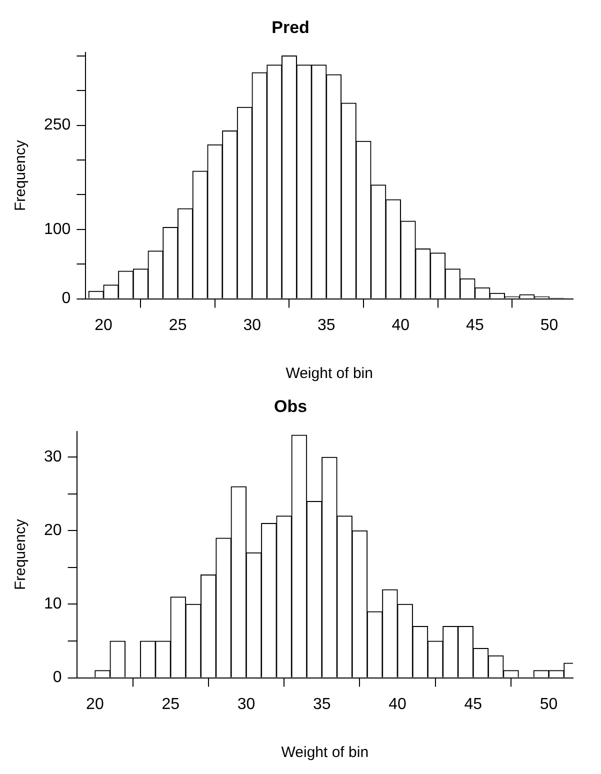 This screenshot has height=774, width=601. What do you see at coordinates (53, 531) in the screenshot?
I see `y-tick-label: 20` at bounding box center [53, 531].